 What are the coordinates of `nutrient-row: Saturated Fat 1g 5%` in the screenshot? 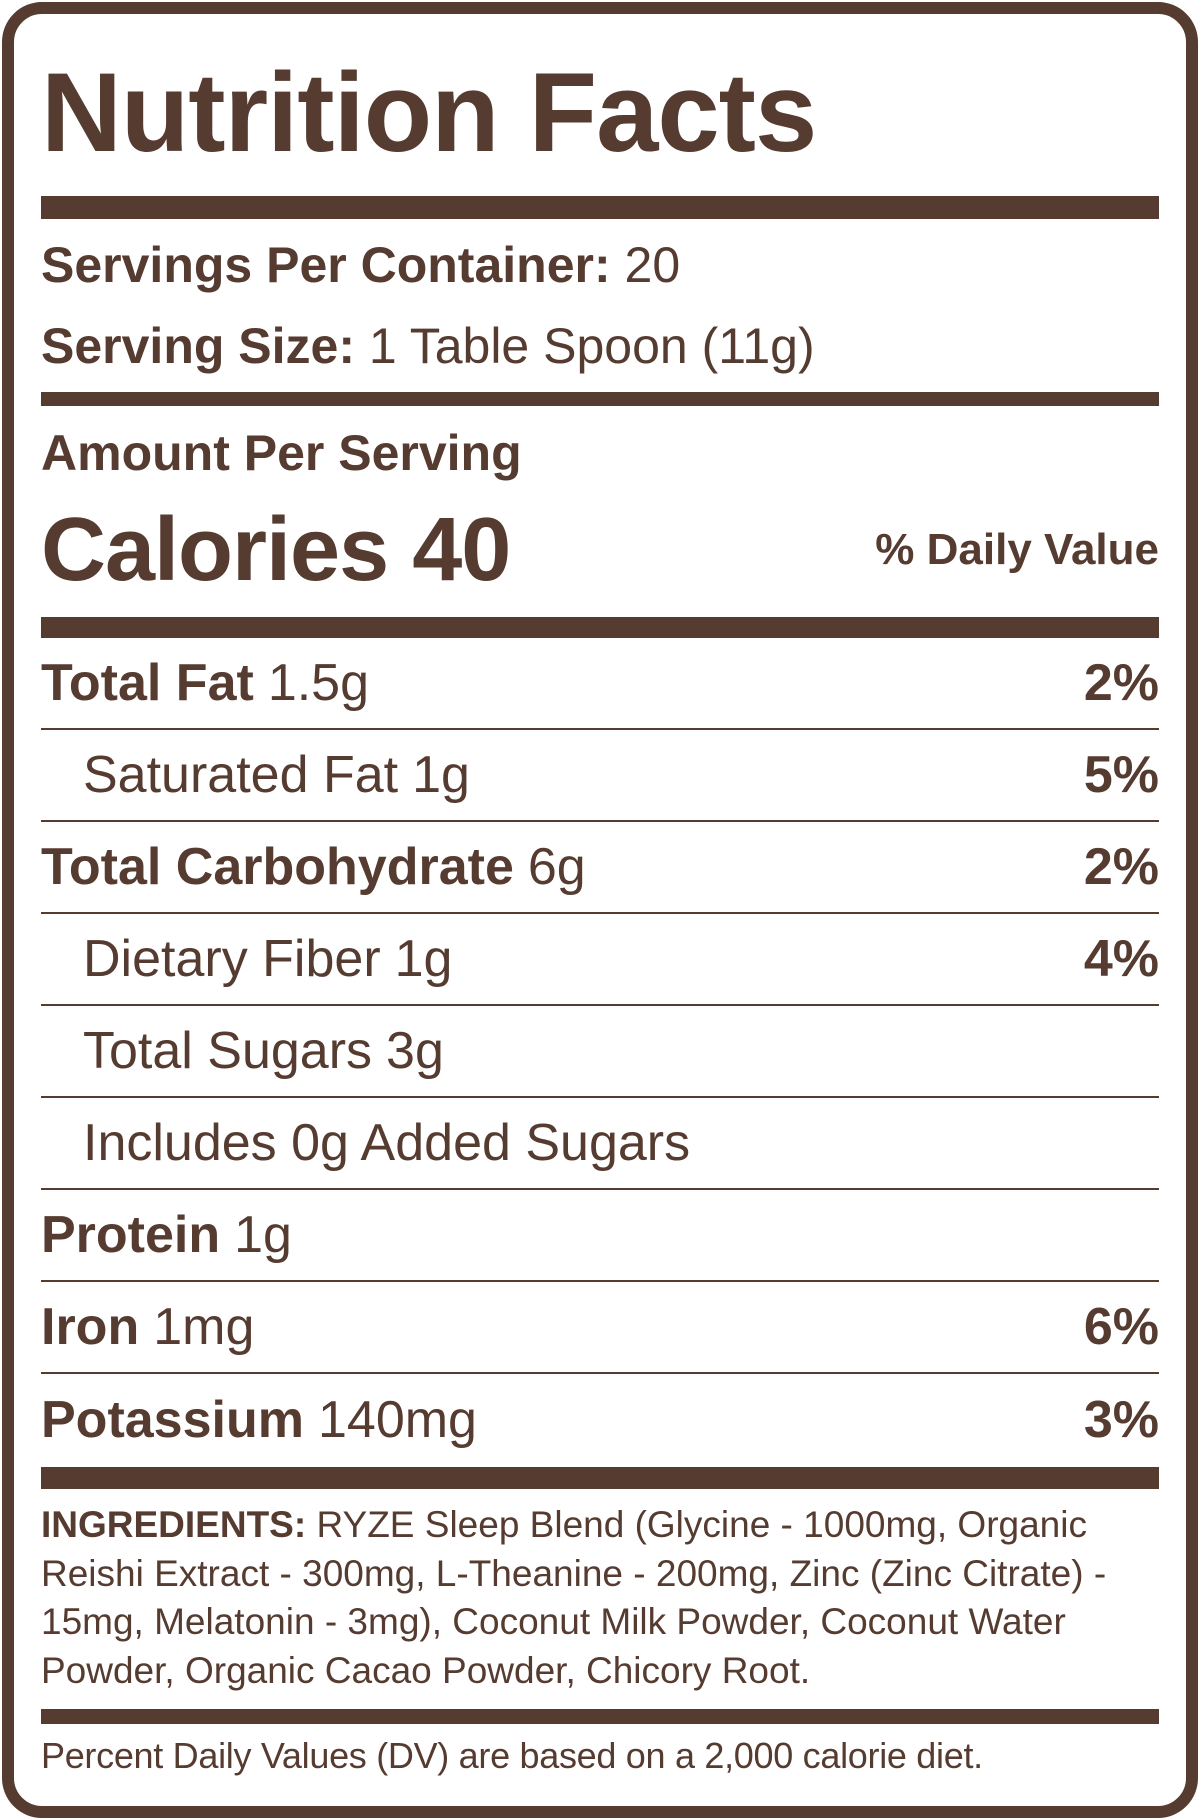 It's located at (600, 776).